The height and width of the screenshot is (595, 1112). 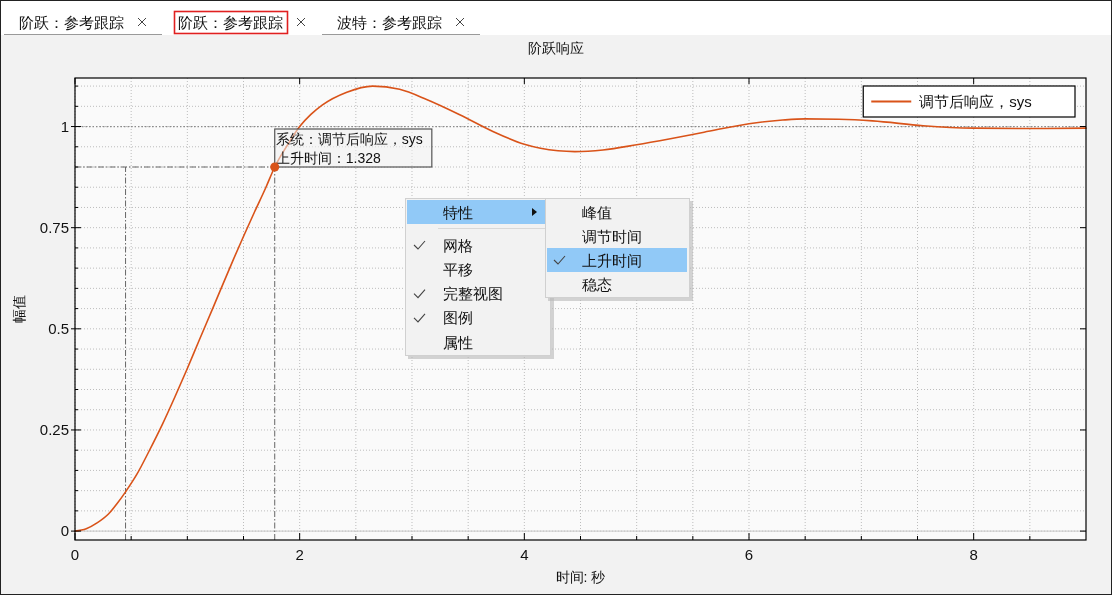 What do you see at coordinates (19, 309) in the screenshot?
I see `y-axis-title: 幅值` at bounding box center [19, 309].